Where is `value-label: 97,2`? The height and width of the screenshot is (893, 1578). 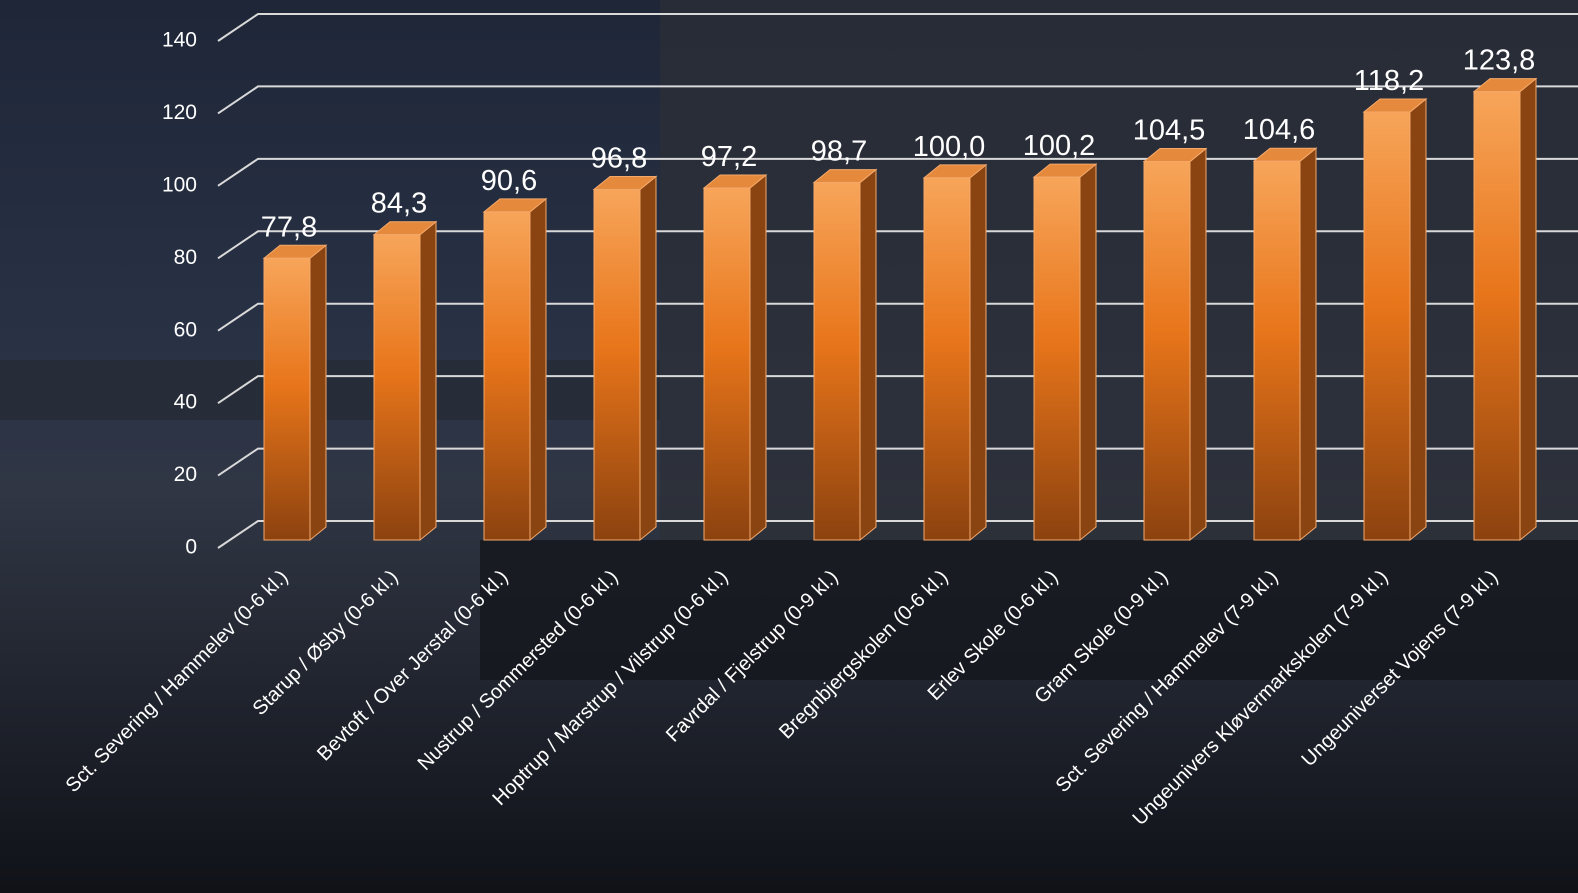
value-label: 97,2 is located at coordinates (729, 157).